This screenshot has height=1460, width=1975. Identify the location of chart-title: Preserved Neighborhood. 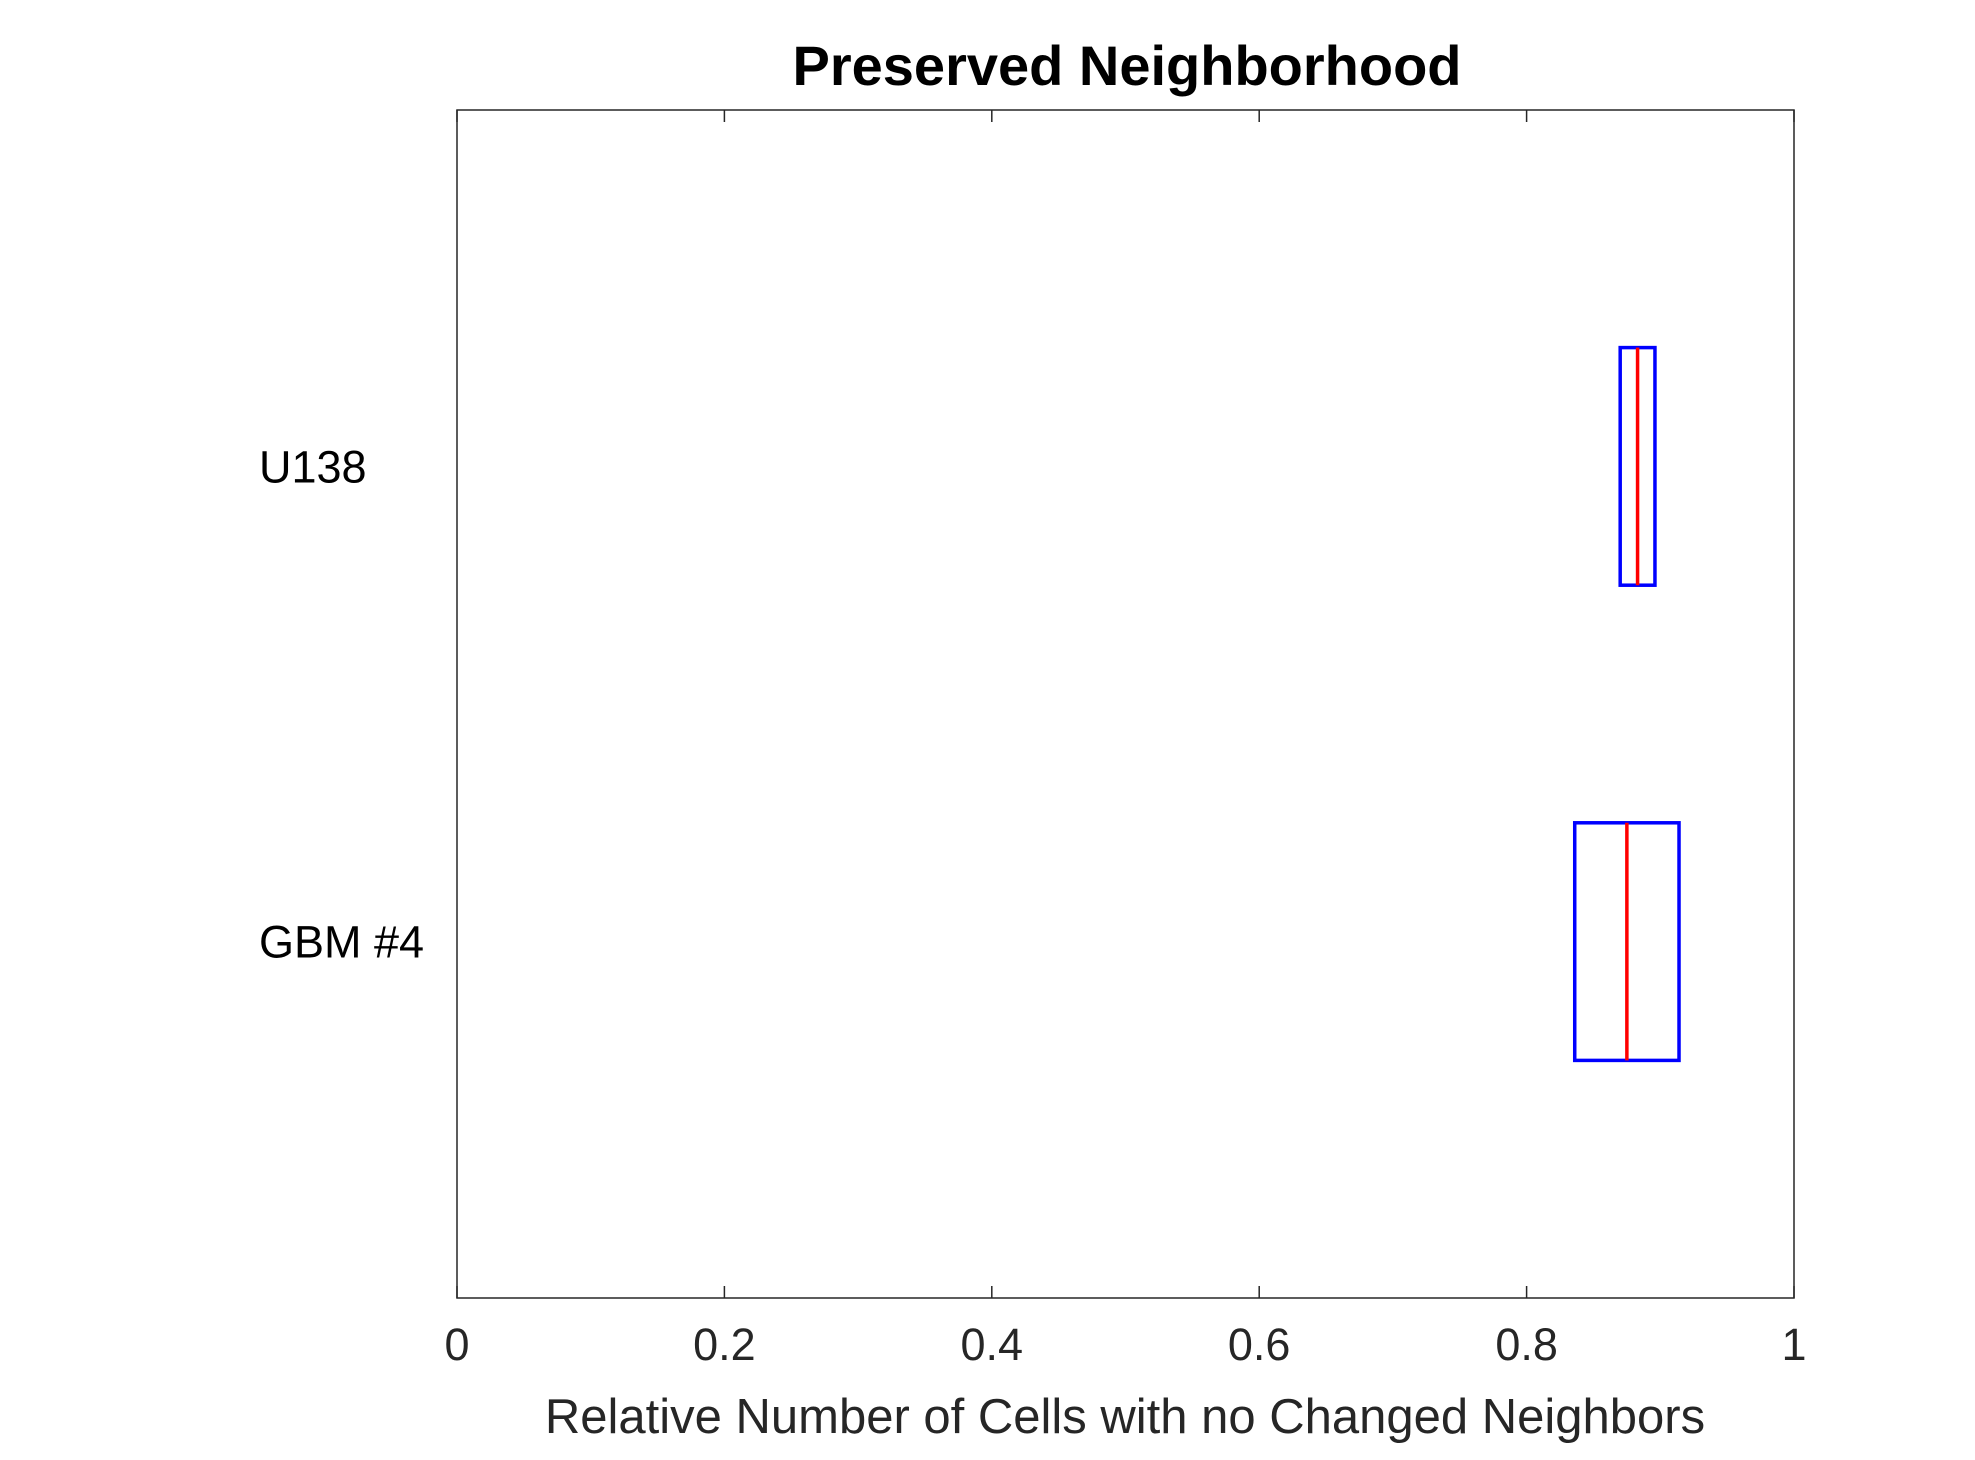
(1126, 65).